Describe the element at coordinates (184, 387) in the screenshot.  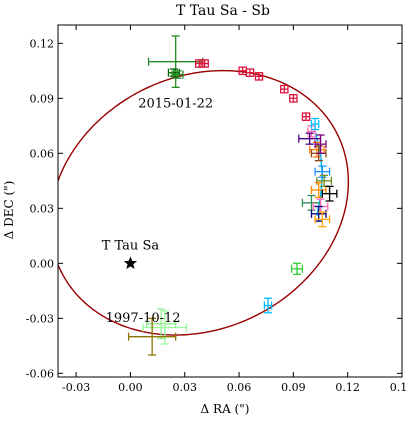
I see `x-tick-label: 0.03` at that location.